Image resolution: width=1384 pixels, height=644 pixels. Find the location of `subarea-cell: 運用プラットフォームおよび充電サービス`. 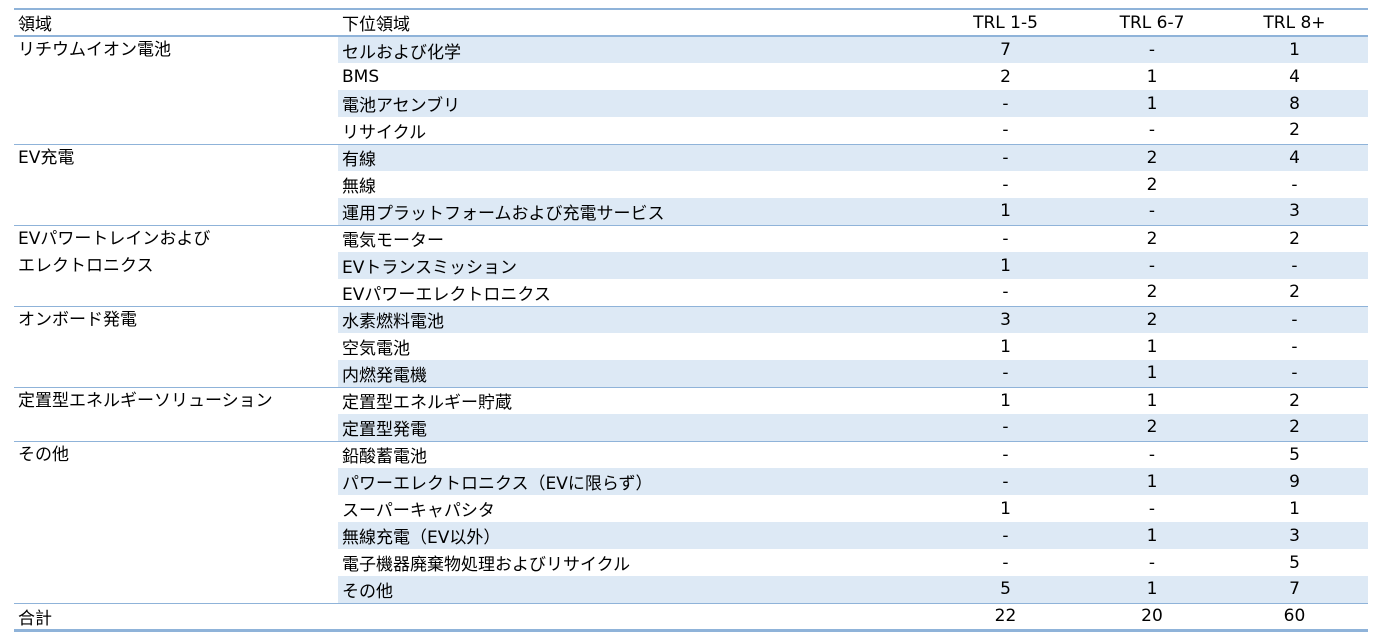

subarea-cell: 運用プラットフォームおよび充電サービス is located at coordinates (633, 211).